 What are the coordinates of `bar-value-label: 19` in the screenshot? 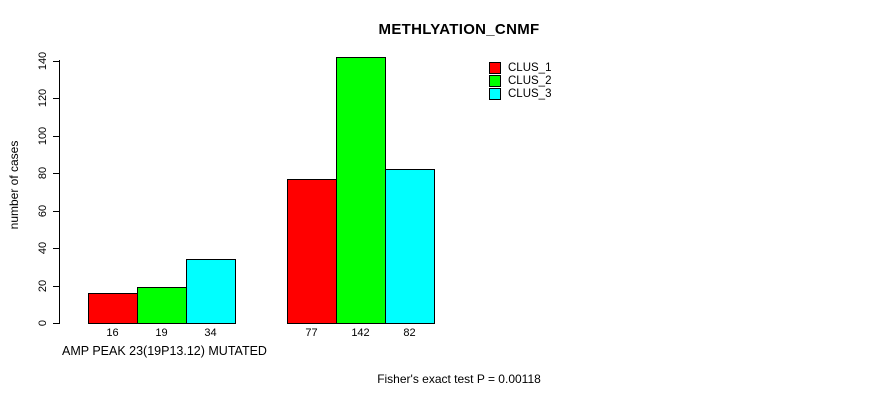 It's located at (161, 333).